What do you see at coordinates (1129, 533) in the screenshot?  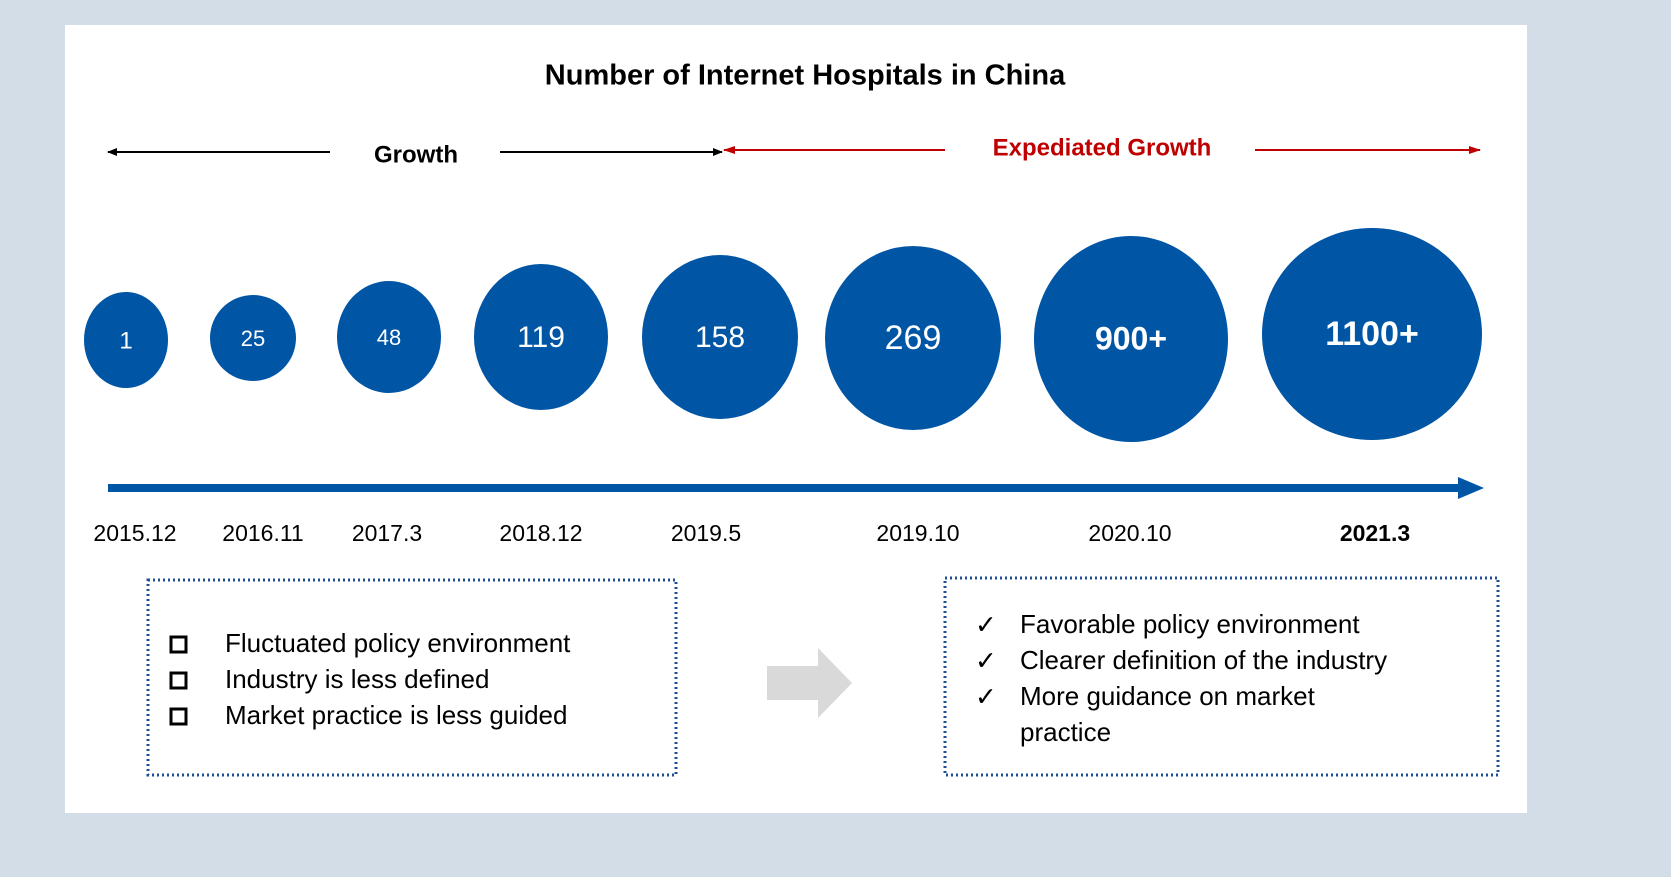 I see `milestone-date: 2020.10` at bounding box center [1129, 533].